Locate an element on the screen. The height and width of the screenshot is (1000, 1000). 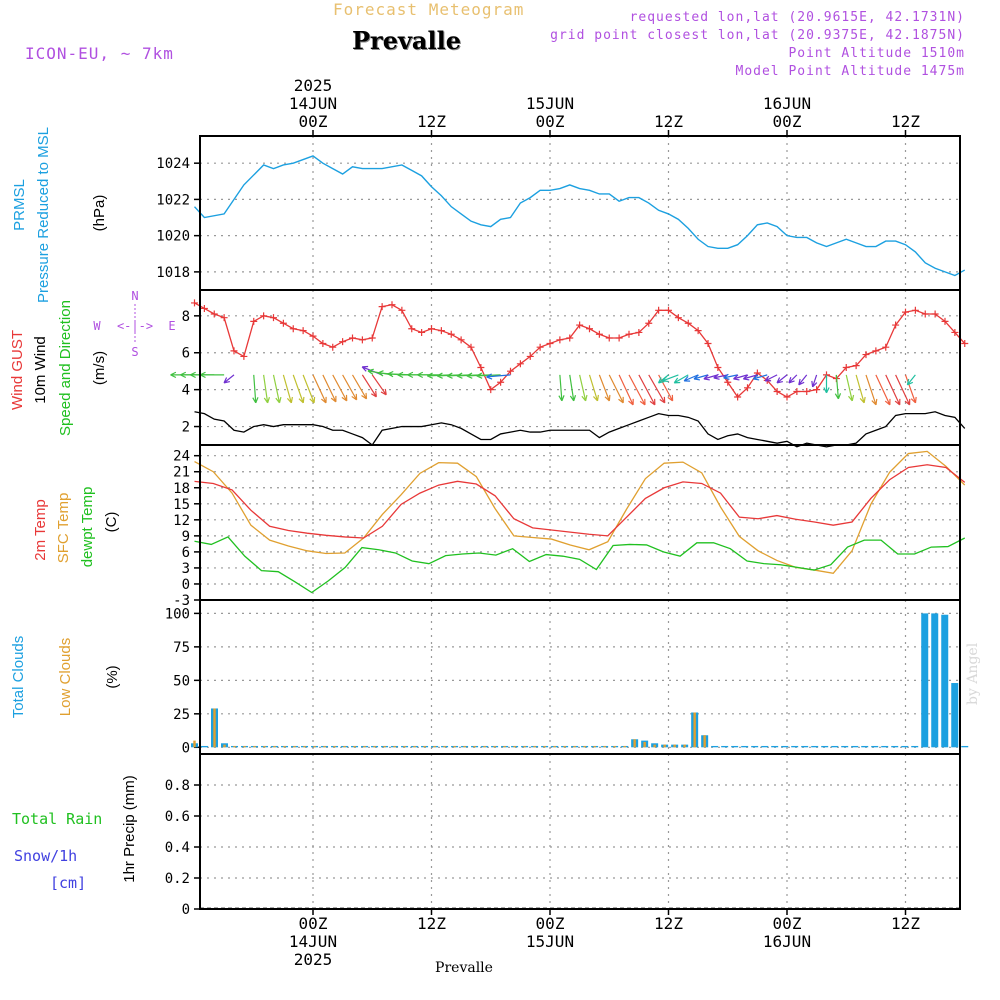
y-tick-label: 12 is located at coordinates (181, 521).